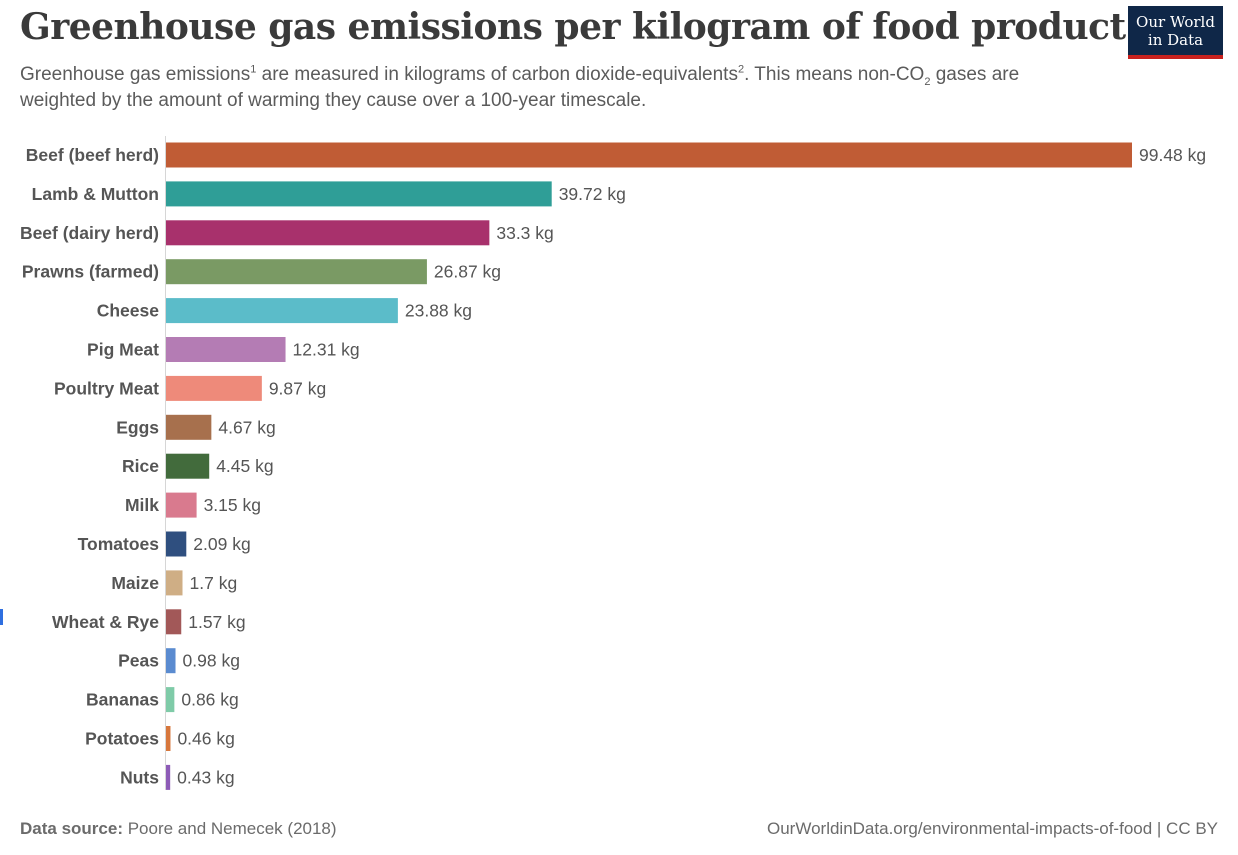 The image size is (1238, 855). I want to click on value-label: 1.7 kg, so click(214, 583).